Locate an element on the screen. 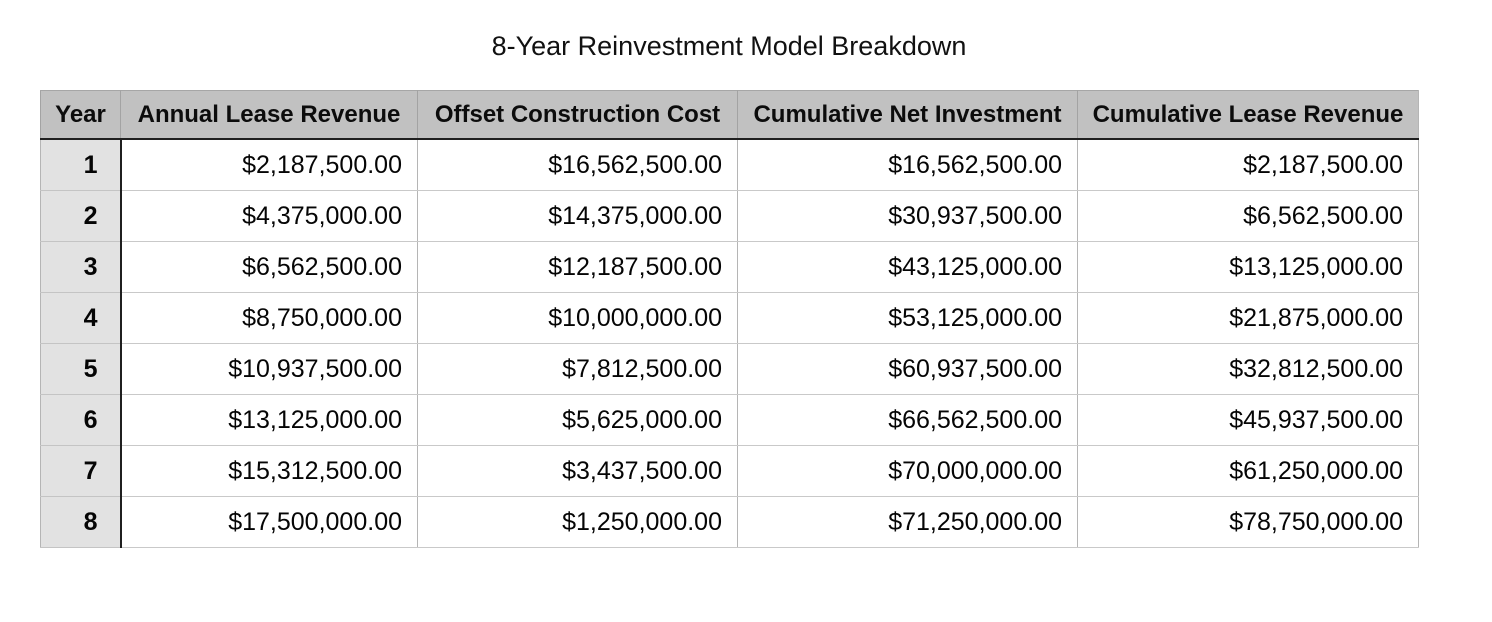 The image size is (1492, 622). year-cell: 3 is located at coordinates (81, 267).